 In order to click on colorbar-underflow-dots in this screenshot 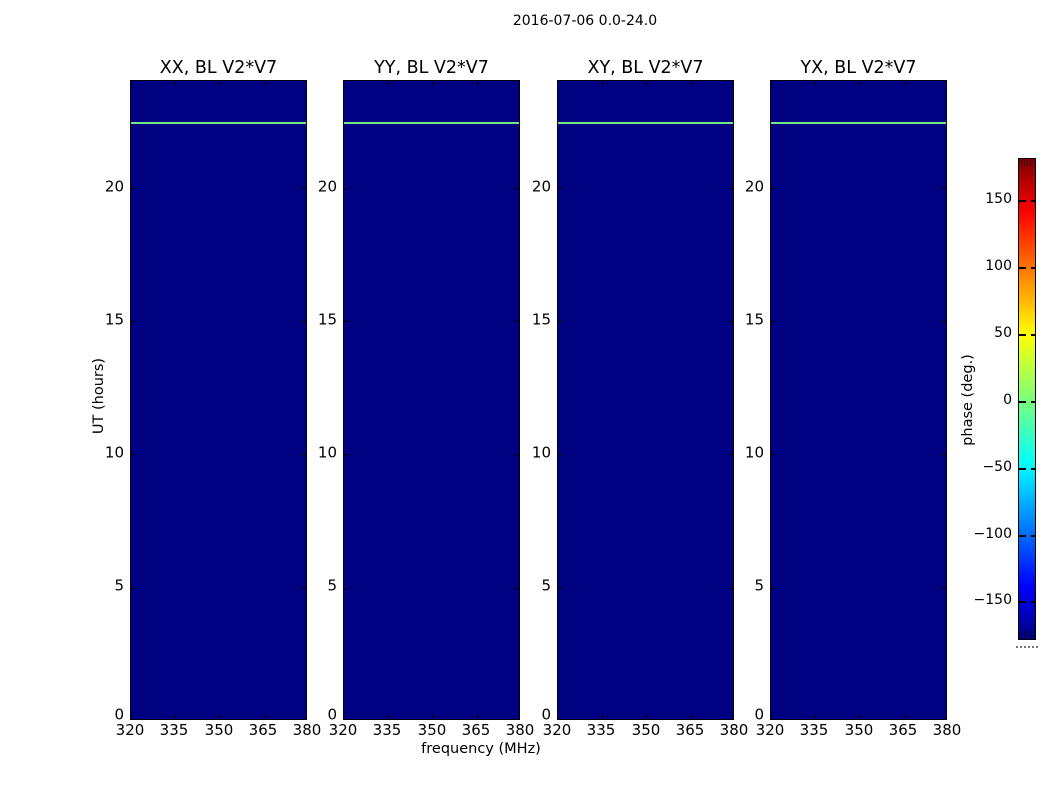, I will do `click(1027, 647)`.